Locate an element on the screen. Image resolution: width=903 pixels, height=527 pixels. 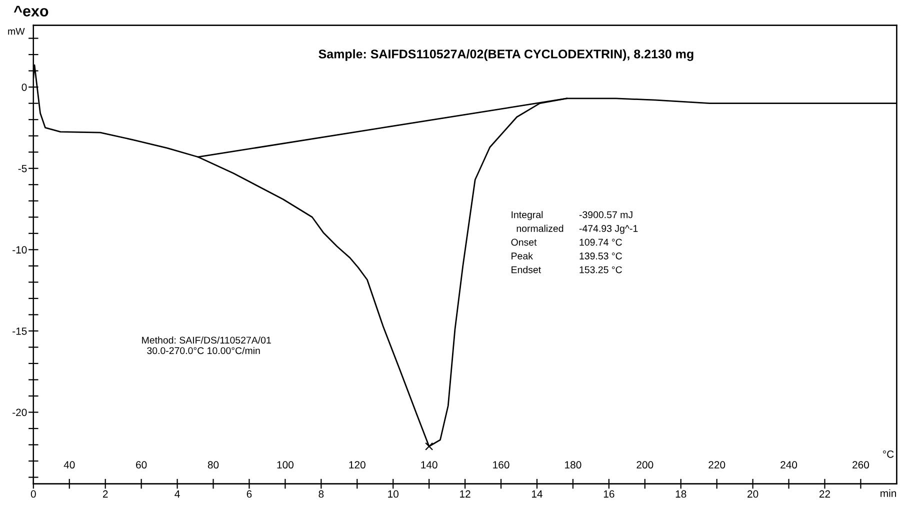
x2-tick-label: 120 is located at coordinates (357, 465).